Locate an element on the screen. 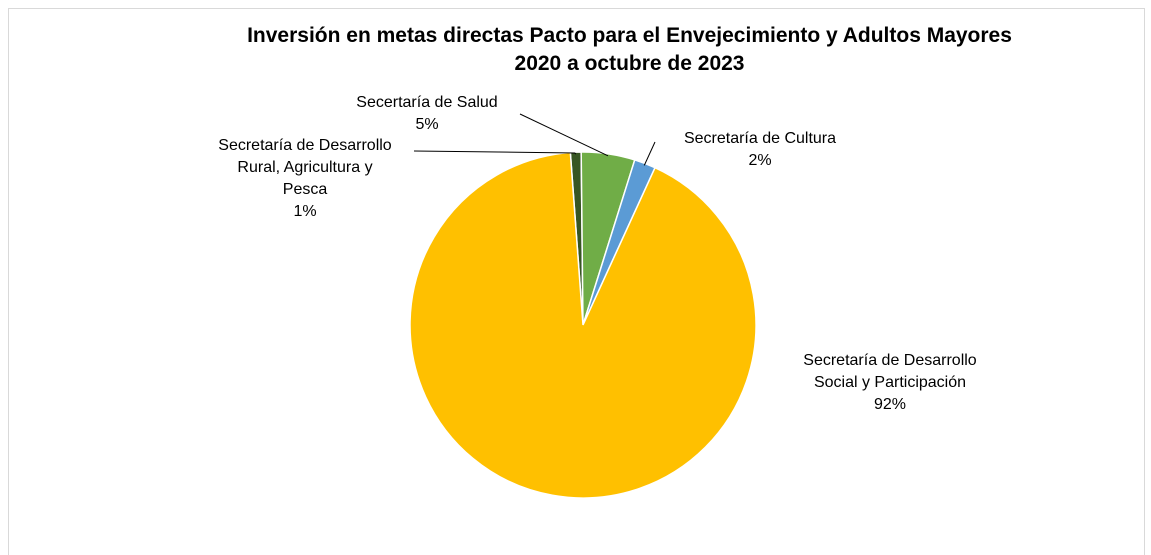 The height and width of the screenshot is (555, 1151). slice-category-label-3: Secretaría de Cultura is located at coordinates (760, 138).